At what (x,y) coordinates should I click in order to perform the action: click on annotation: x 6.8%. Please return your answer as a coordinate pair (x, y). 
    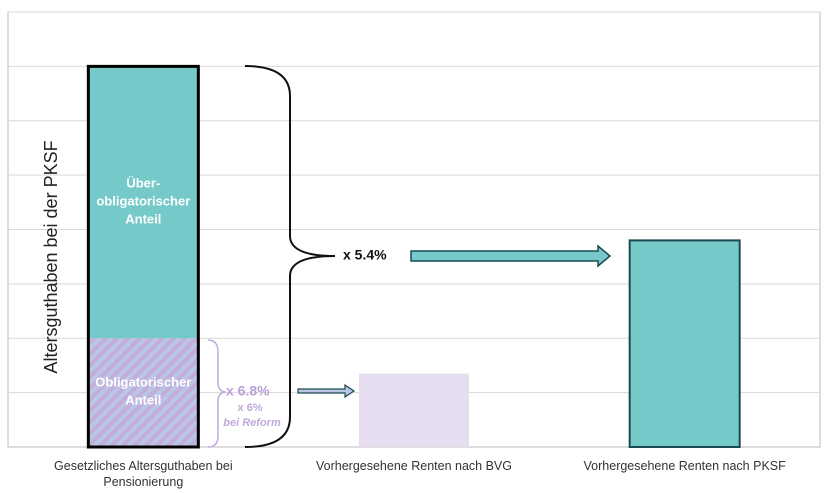
    Looking at the image, I should click on (248, 391).